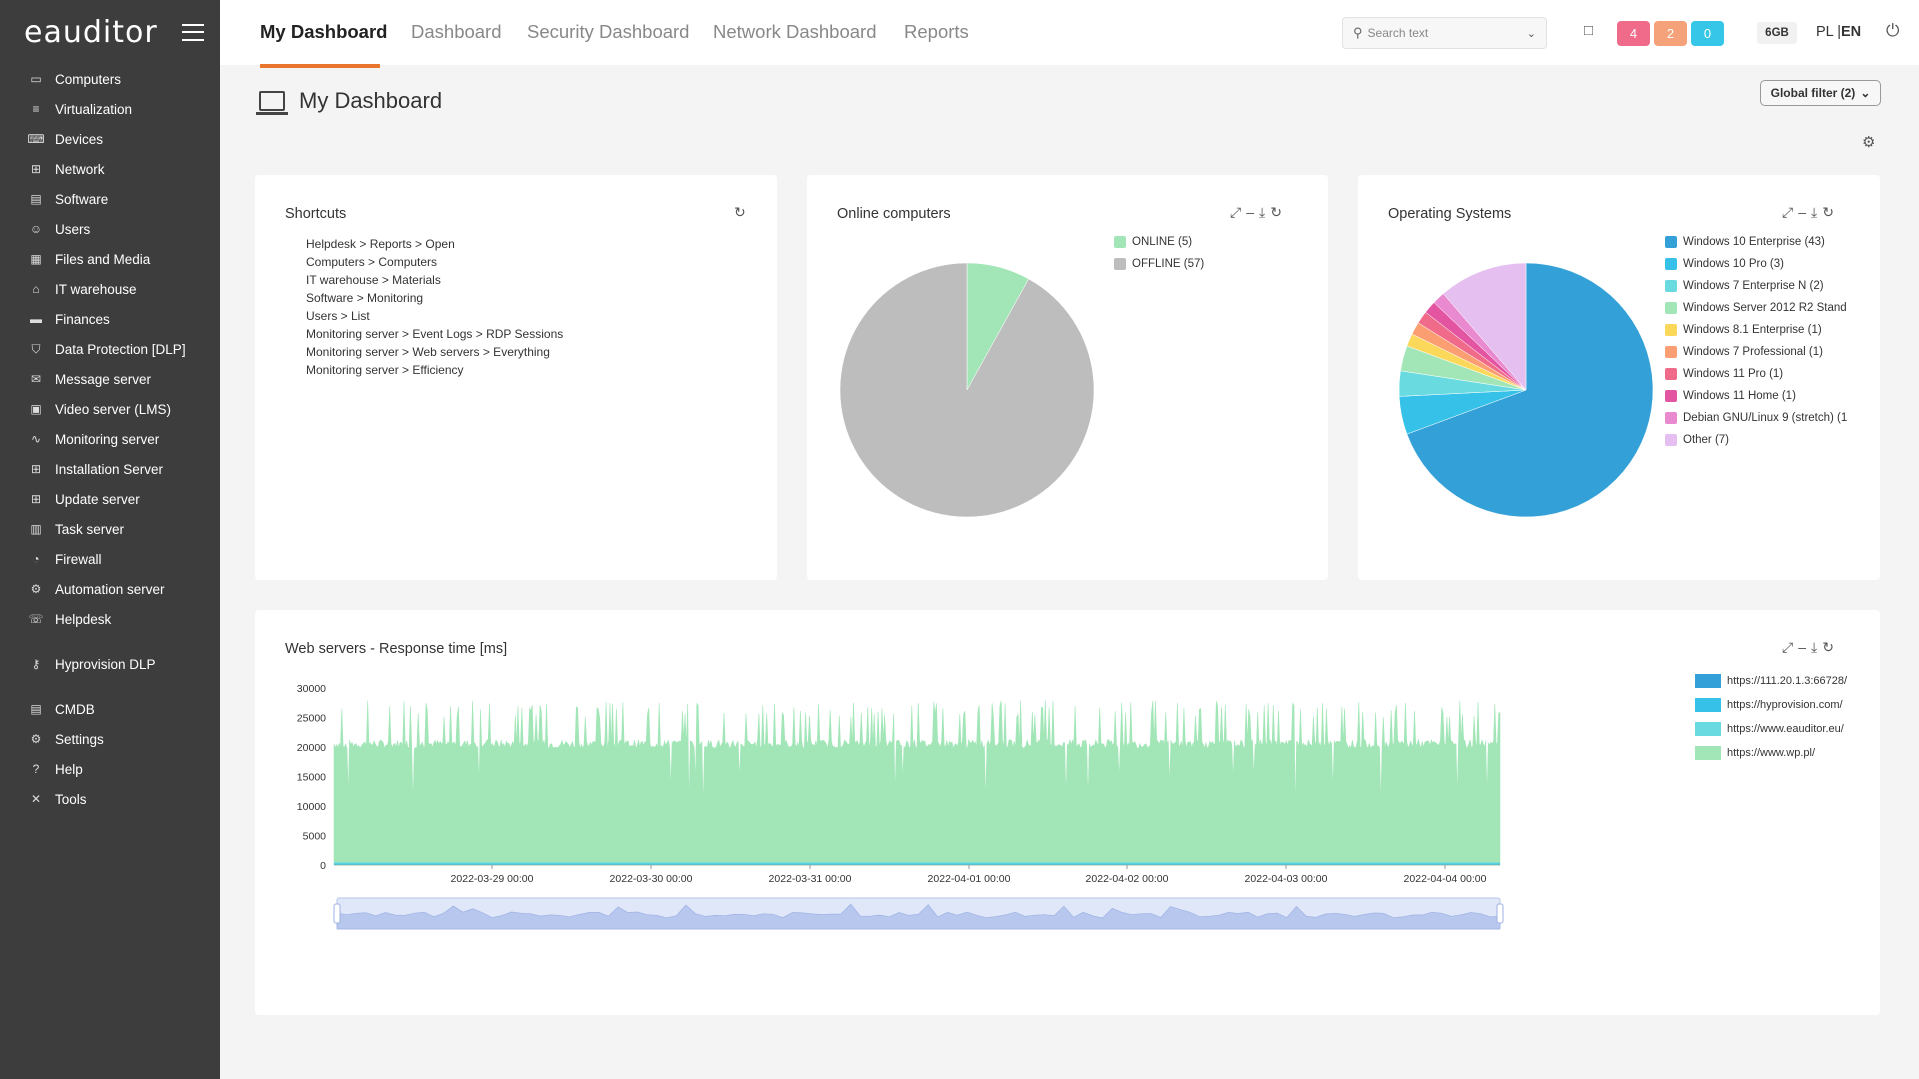  Describe the element at coordinates (110, 559) in the screenshot. I see `sidebar-item-firewall: ◔ Firewall` at that location.